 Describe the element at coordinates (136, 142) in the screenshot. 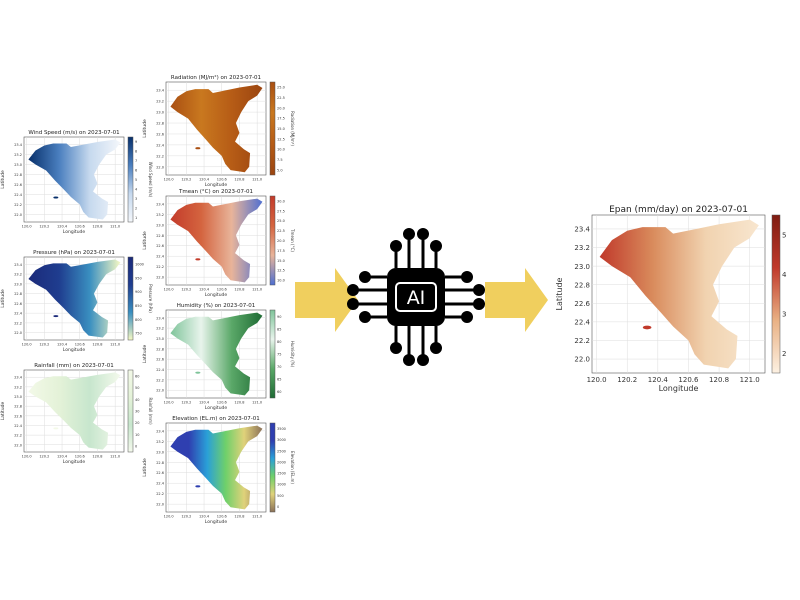

I see `colorbar-tick-label: 9` at that location.